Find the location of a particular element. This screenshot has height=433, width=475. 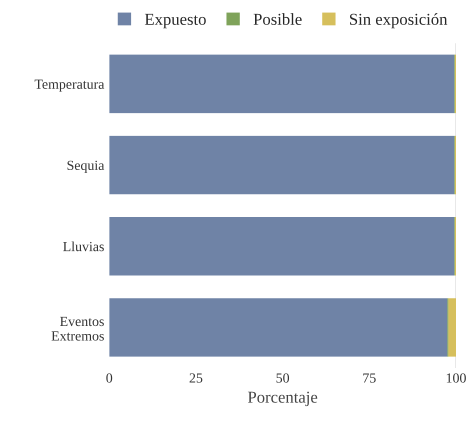

y-tick-label: Sequia is located at coordinates (86, 166).